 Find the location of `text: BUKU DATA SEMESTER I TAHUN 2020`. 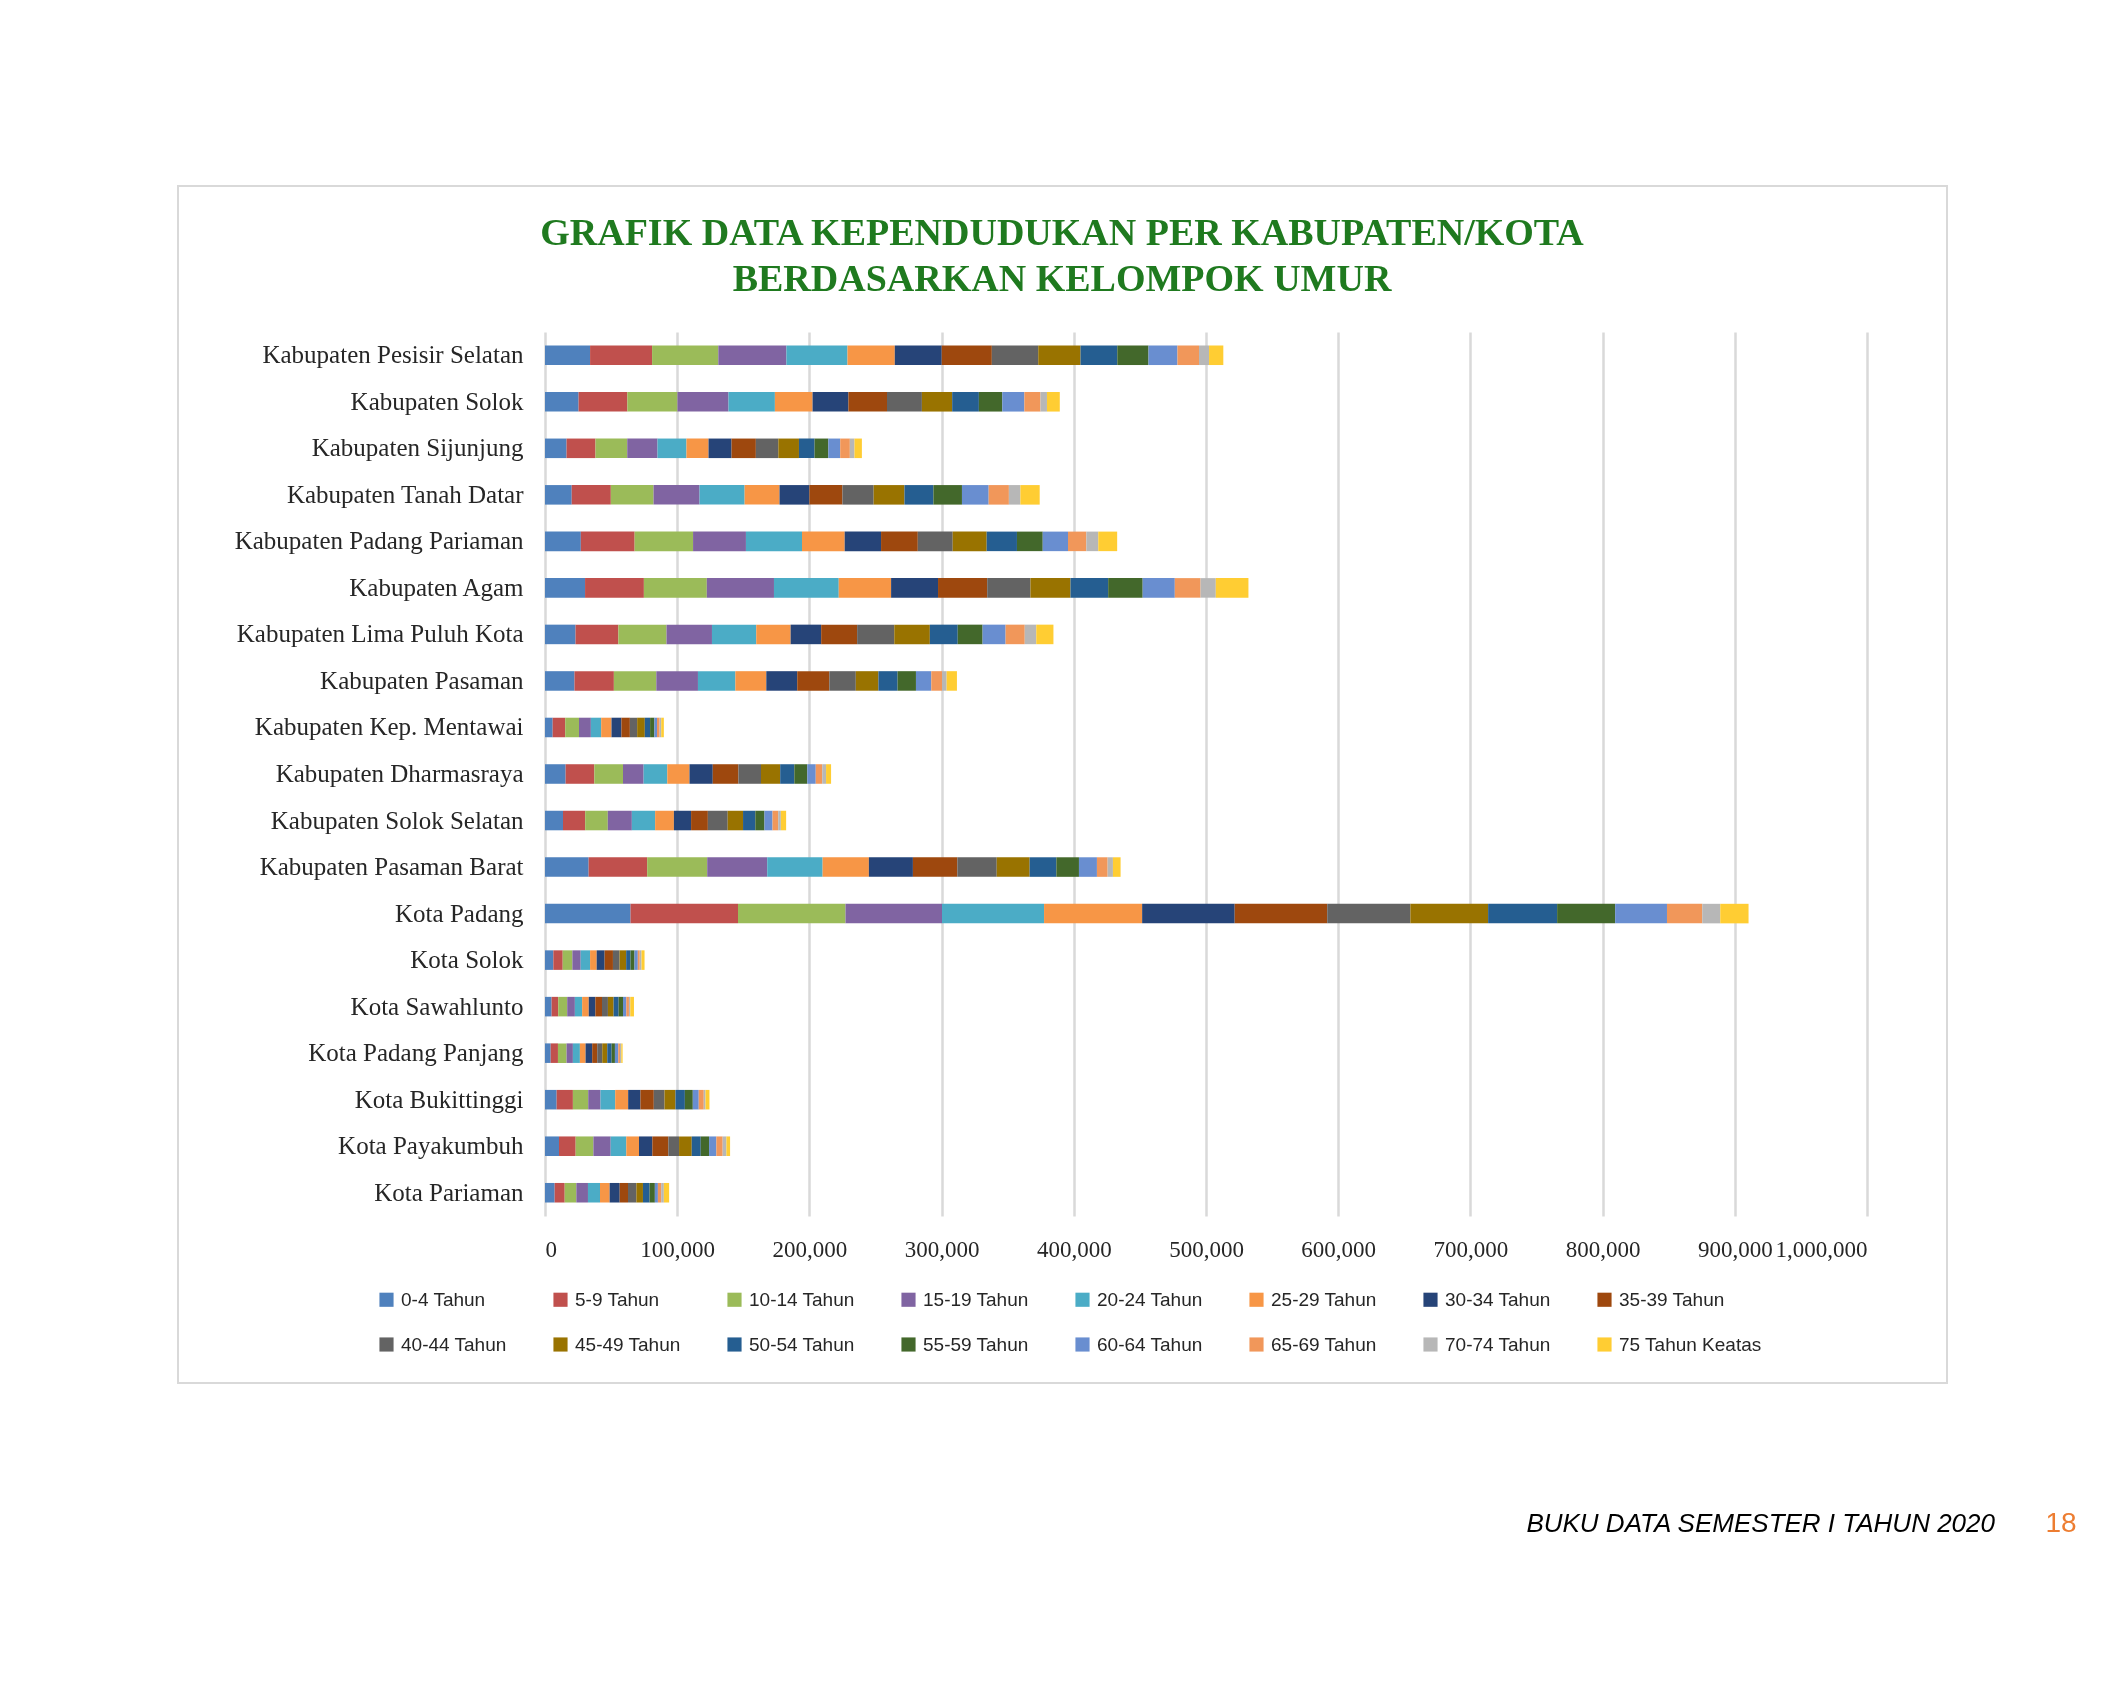

text: BUKU DATA SEMESTER I TAHUN 2020 is located at coordinates (1761, 1523).